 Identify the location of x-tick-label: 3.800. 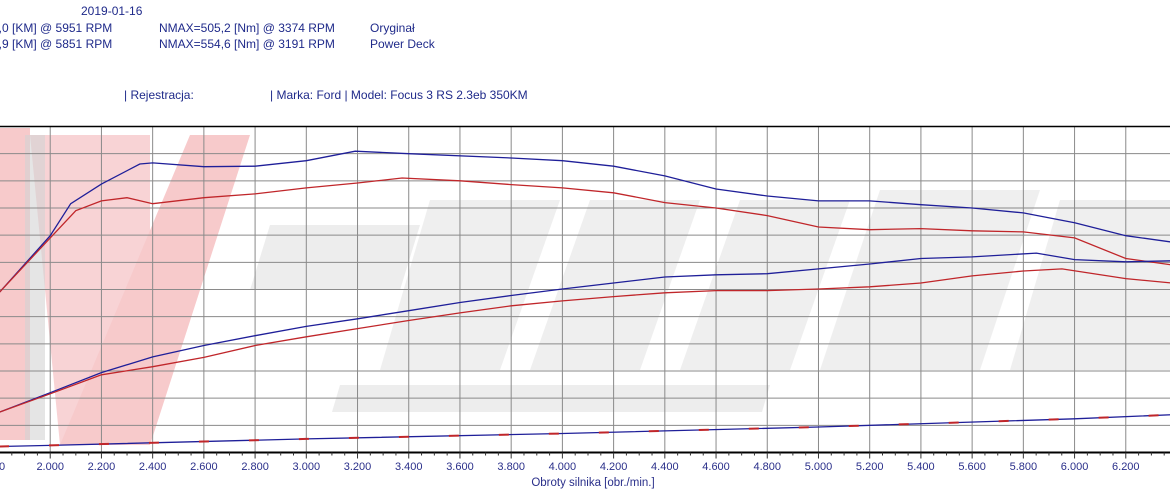
(511, 467).